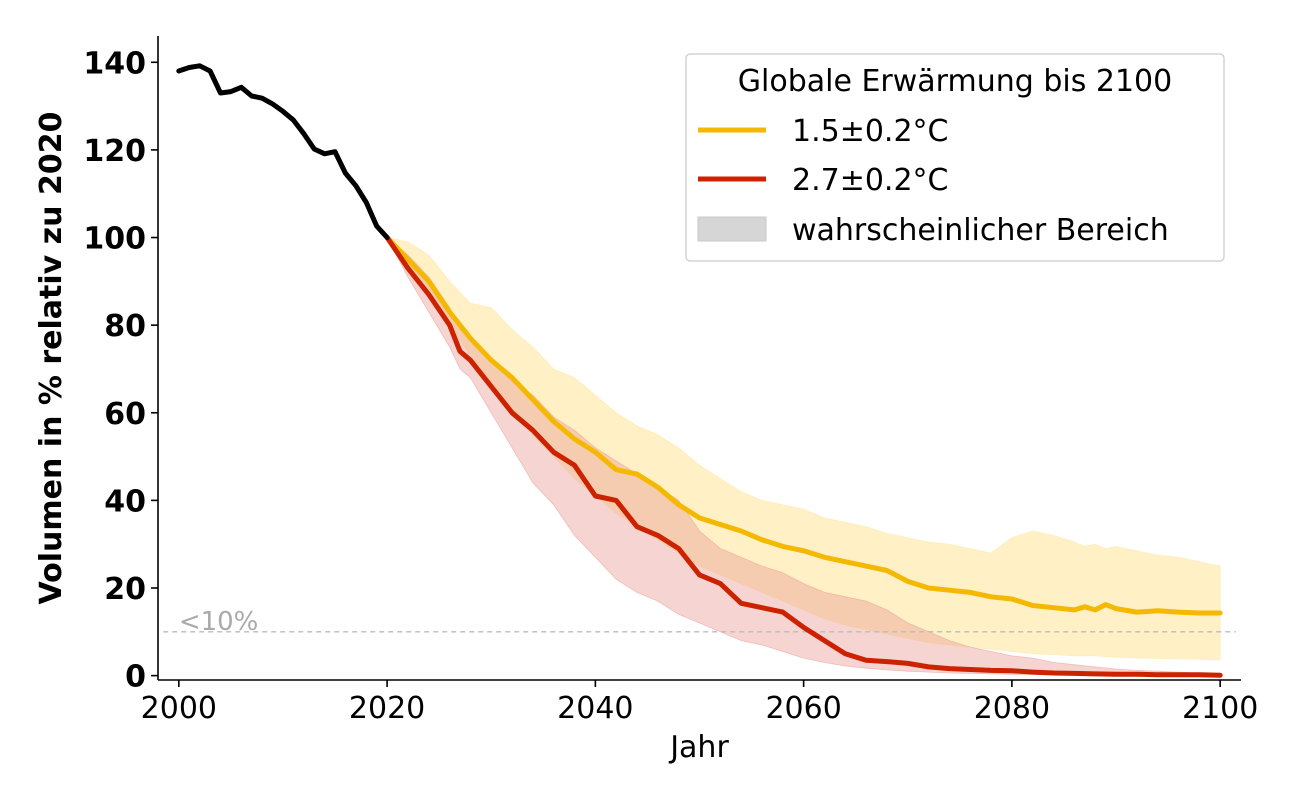  I want to click on y-tick-label: 140, so click(114, 63).